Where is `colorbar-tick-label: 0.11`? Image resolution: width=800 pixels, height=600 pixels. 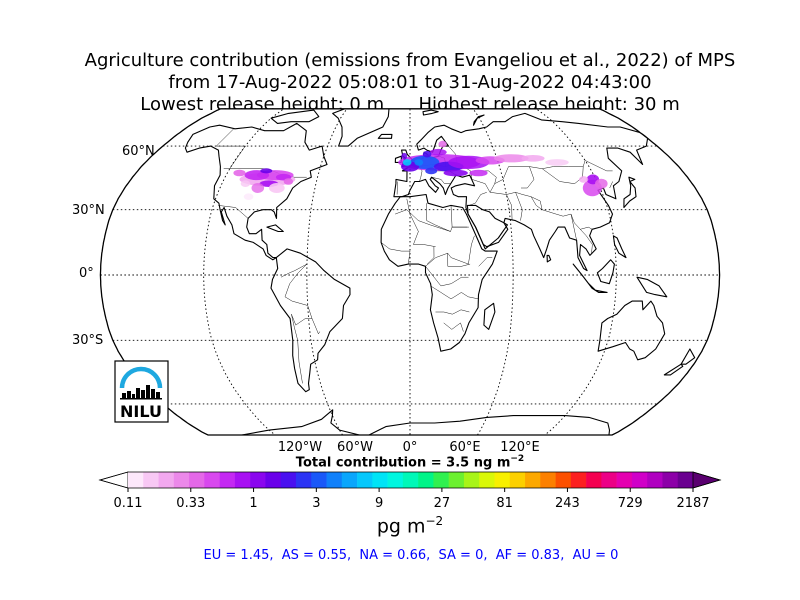 colorbar-tick-label: 0.11 is located at coordinates (128, 503).